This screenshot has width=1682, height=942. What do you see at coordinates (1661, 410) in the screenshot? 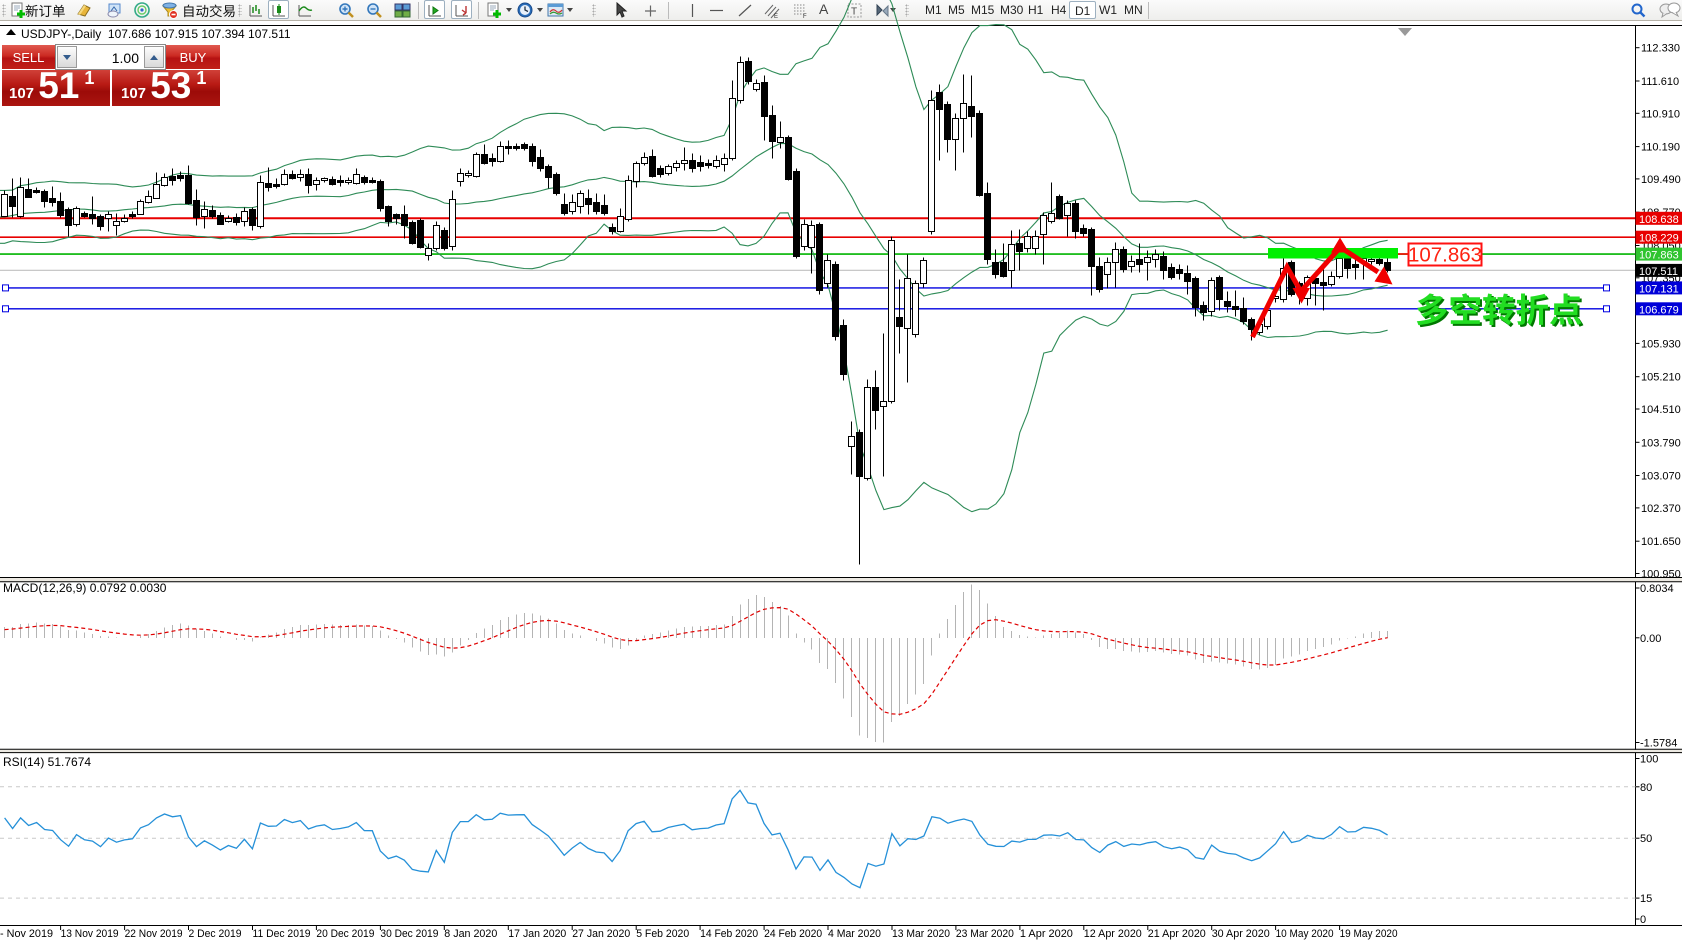
I see `svg-text: 104.510` at bounding box center [1661, 410].